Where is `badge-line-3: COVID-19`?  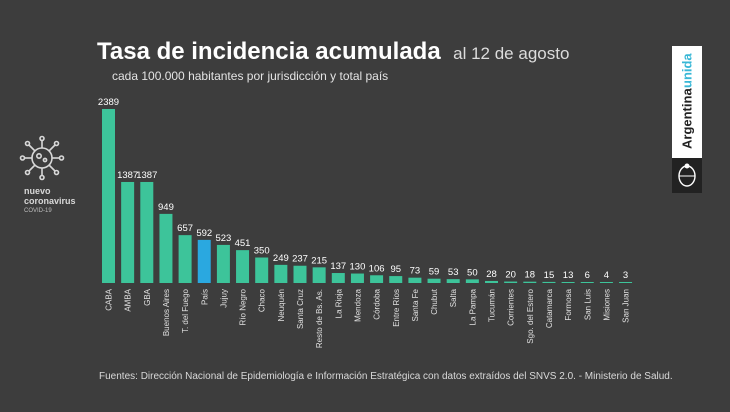
badge-line-3: COVID-19 is located at coordinates (38, 211).